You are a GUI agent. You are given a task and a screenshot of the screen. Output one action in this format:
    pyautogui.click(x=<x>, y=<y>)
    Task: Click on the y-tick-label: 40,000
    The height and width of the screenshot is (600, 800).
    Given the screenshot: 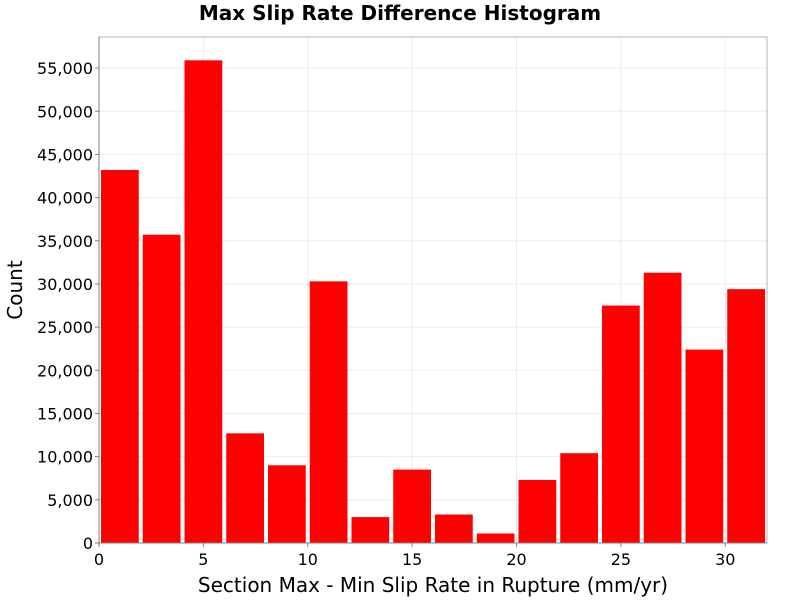 What is the action you would take?
    pyautogui.click(x=65, y=198)
    